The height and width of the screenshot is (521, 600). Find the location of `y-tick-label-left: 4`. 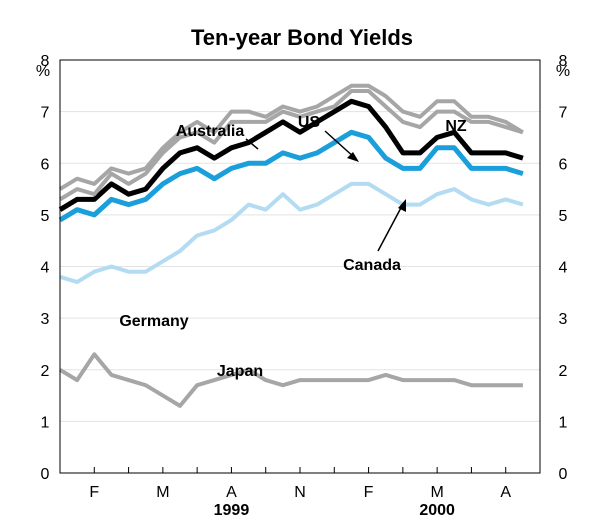

y-tick-label-left: 4 is located at coordinates (45, 268).